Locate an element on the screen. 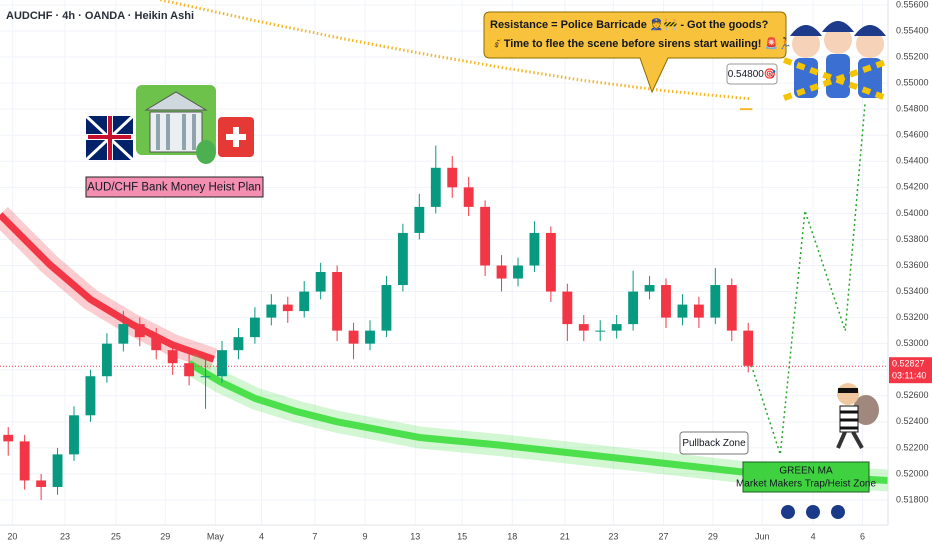  y-tick-label: 0.53800 is located at coordinates (912, 239).